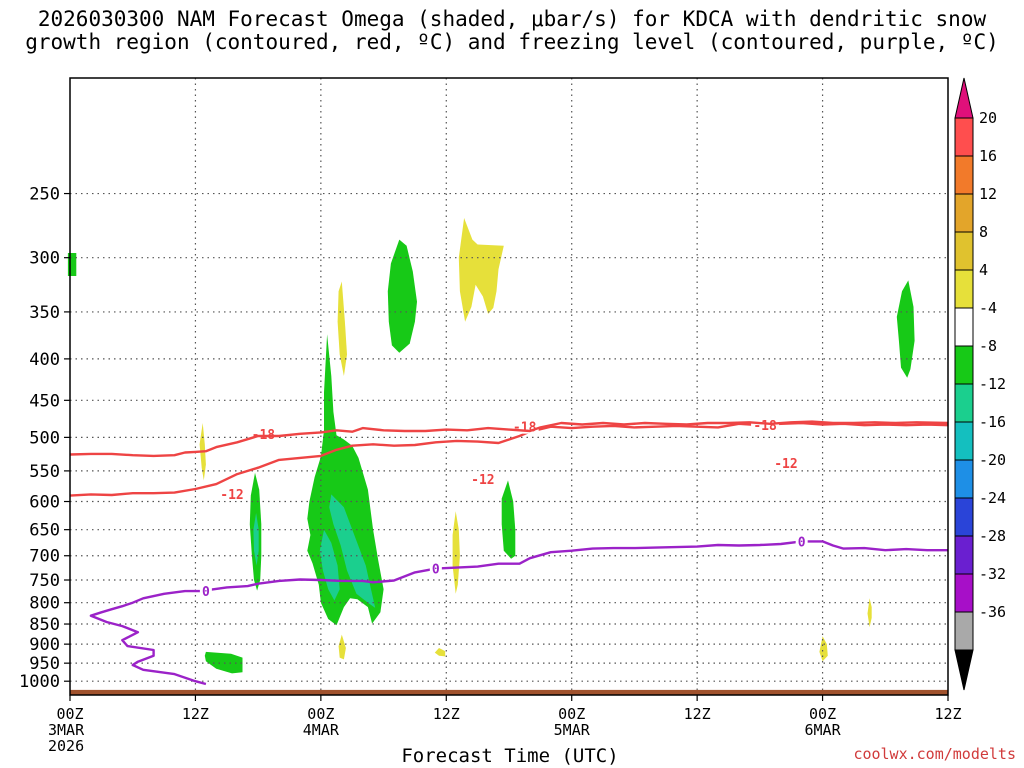 The width and height of the screenshot is (1024, 768). I want to click on y-tick-label-500: 500, so click(44, 438).